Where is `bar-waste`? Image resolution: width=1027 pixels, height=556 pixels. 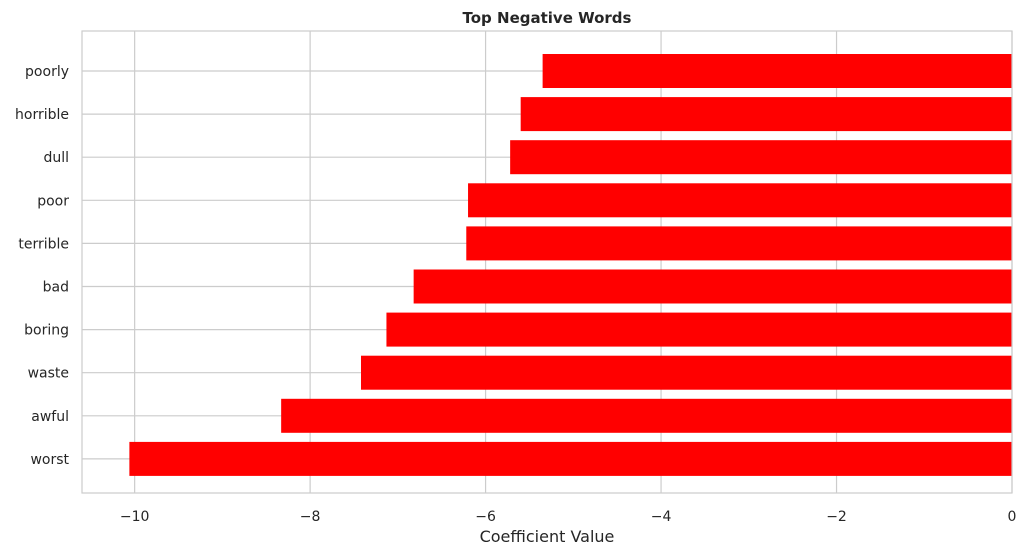 bar-waste is located at coordinates (686, 372).